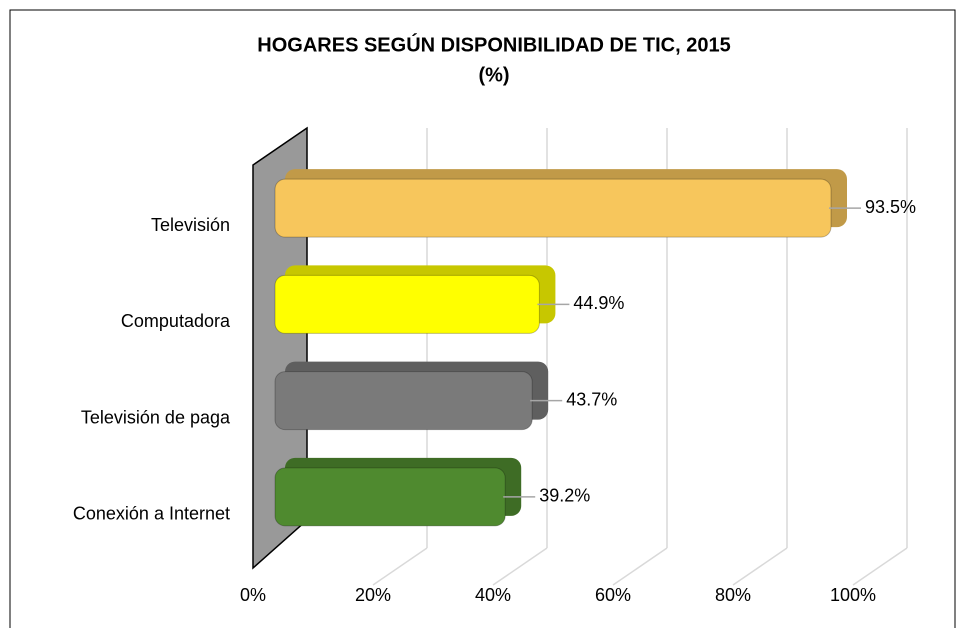 The height and width of the screenshot is (628, 966). What do you see at coordinates (598, 303) in the screenshot?
I see `value-label: 44.9%` at bounding box center [598, 303].